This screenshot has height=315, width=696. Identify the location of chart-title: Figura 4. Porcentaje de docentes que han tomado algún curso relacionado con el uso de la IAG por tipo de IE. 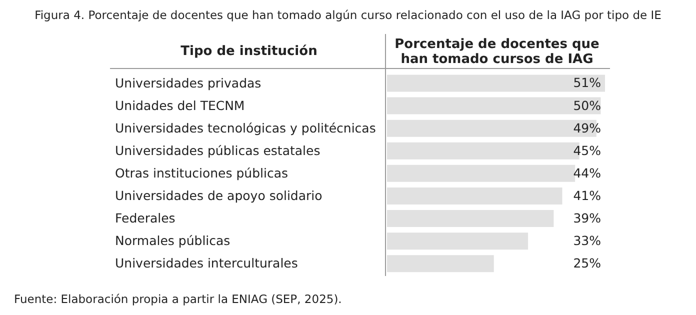
(348, 15).